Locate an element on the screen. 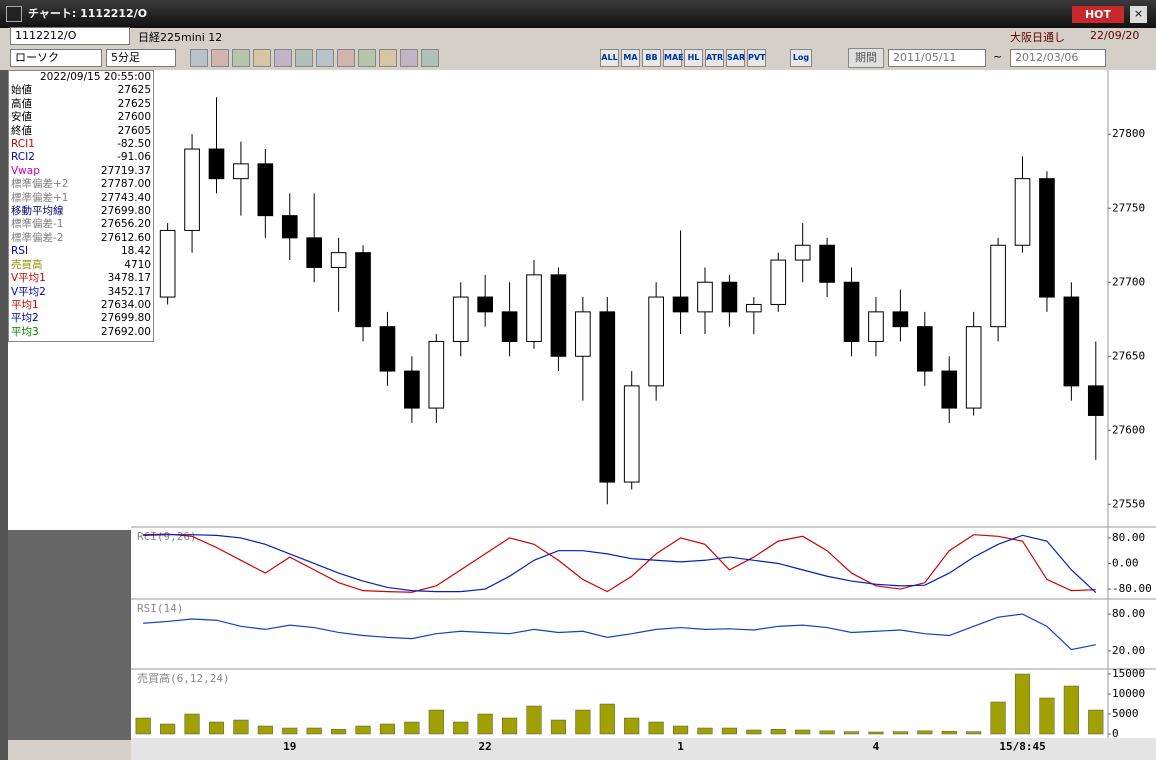 The image size is (1156, 760). info-value: -82.50 is located at coordinates (134, 144).